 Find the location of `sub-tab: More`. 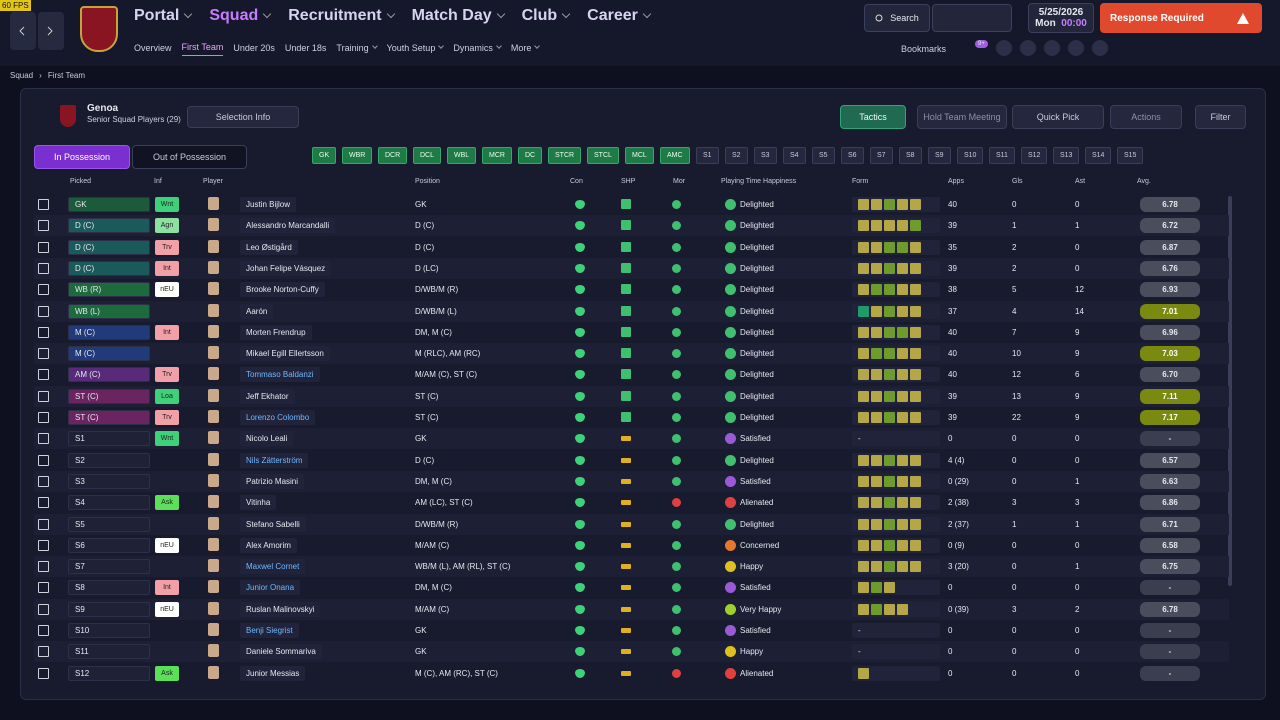

sub-tab: More is located at coordinates (526, 49).